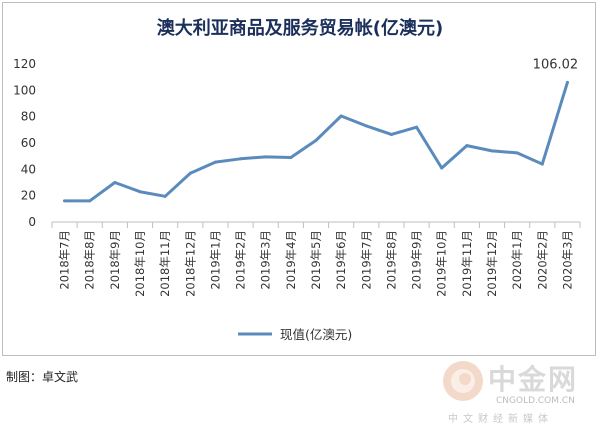 The width and height of the screenshot is (600, 428). What do you see at coordinates (500, 419) in the screenshot?
I see `watermark-tagline: 中文财经新媒体` at bounding box center [500, 419].